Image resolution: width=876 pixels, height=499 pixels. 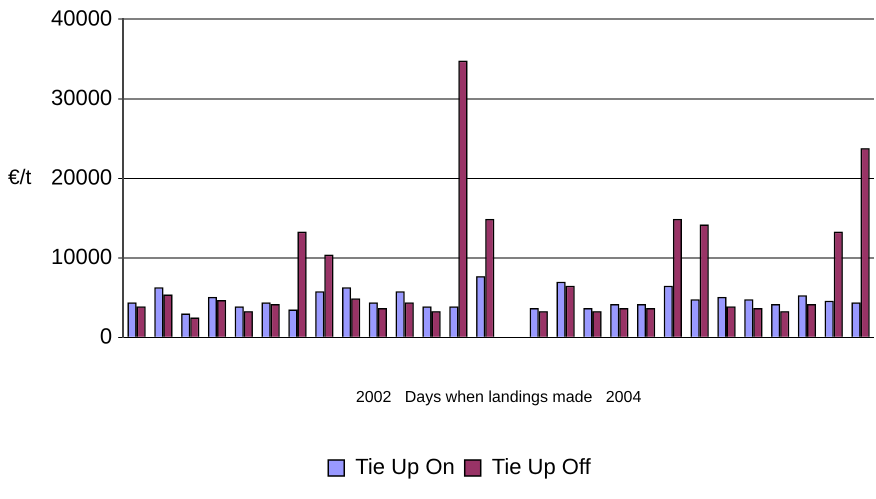 I want to click on legend-label: Tie Up Off, so click(x=542, y=467).